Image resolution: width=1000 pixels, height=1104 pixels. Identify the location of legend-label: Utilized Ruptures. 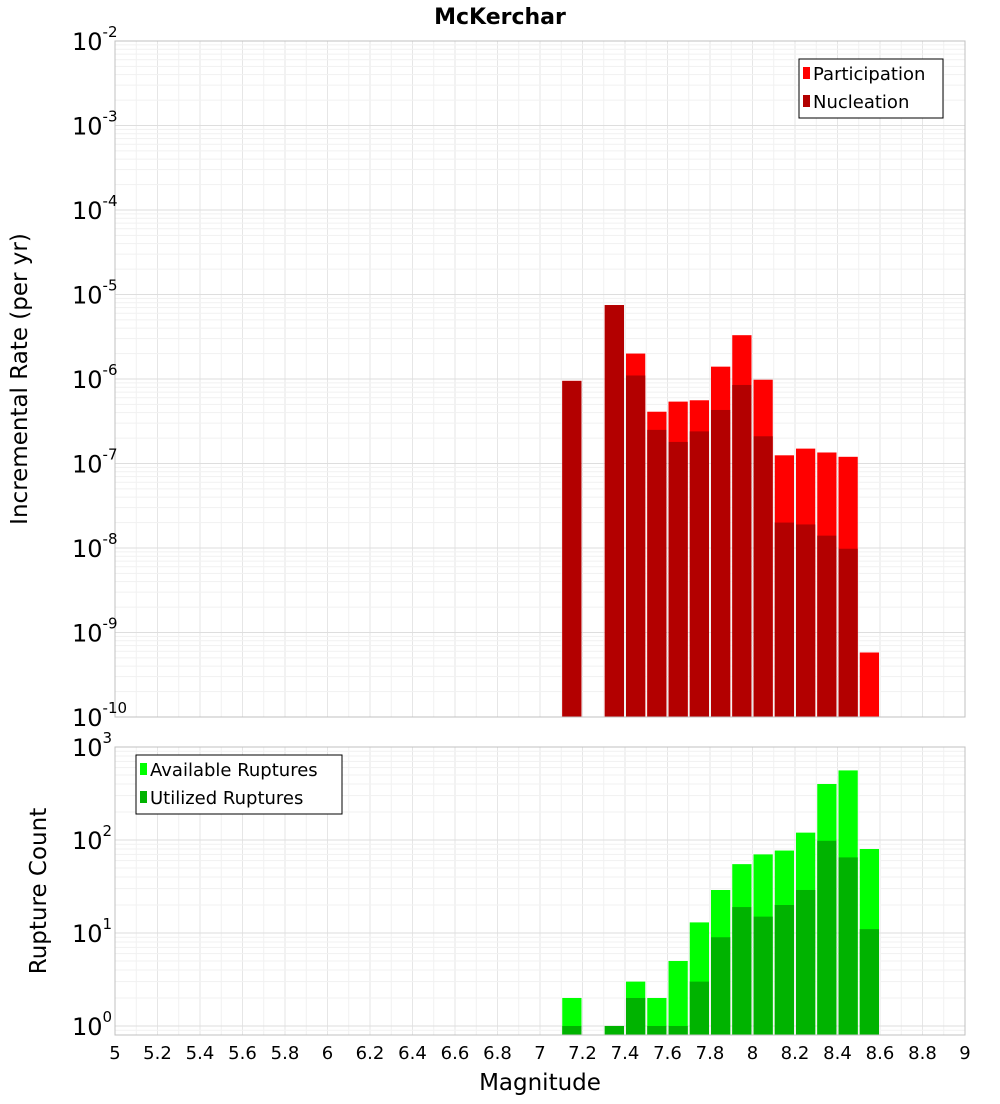
(226, 798).